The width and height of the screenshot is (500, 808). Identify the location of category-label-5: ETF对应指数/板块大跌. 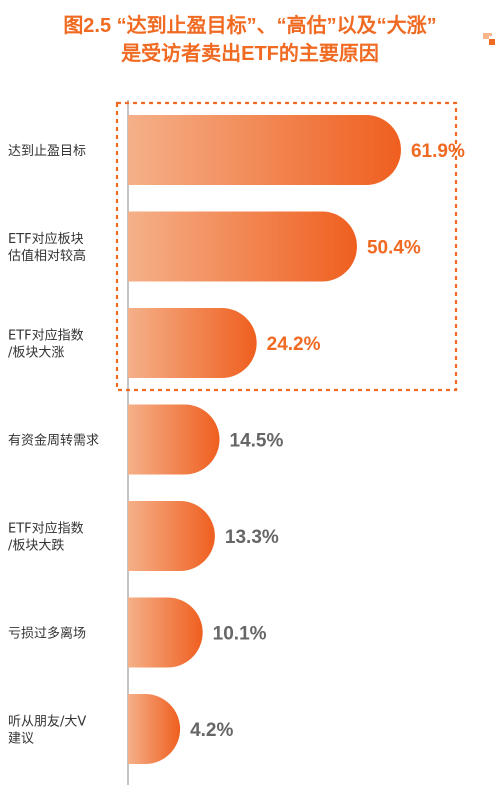
(46, 537).